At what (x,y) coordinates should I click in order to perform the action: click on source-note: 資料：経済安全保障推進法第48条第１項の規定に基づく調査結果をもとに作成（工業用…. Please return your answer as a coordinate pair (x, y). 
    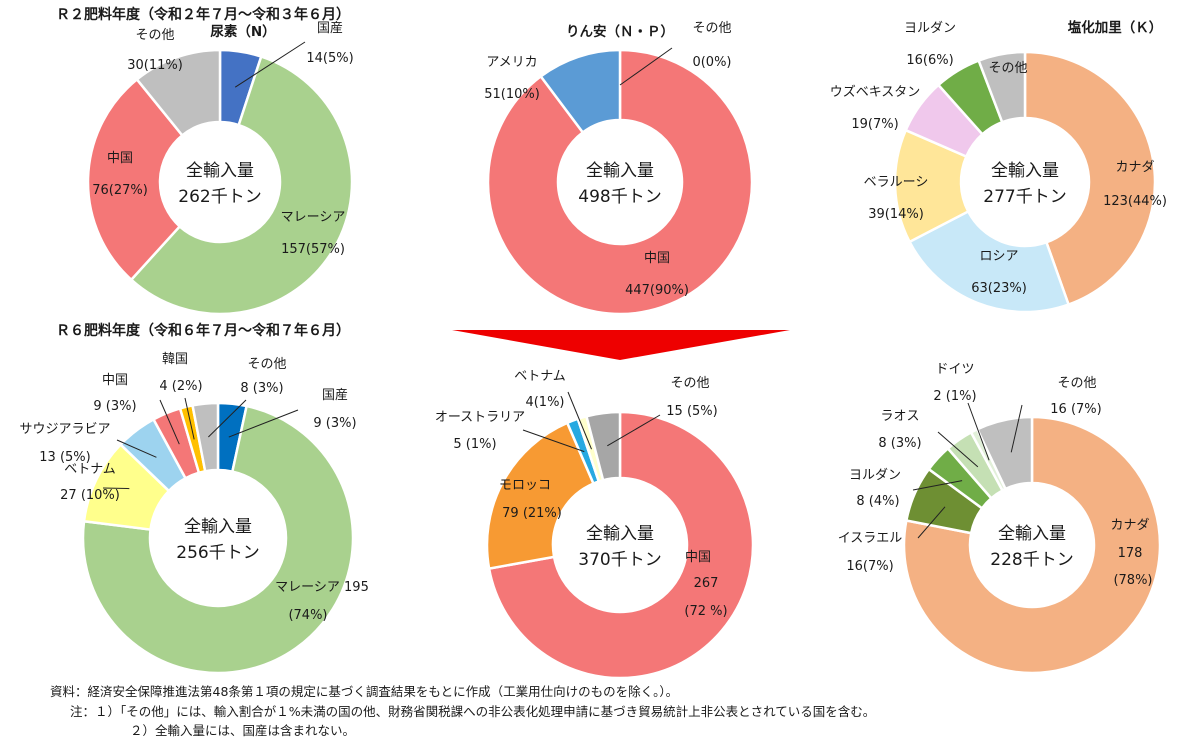
    Looking at the image, I should click on (364, 691).